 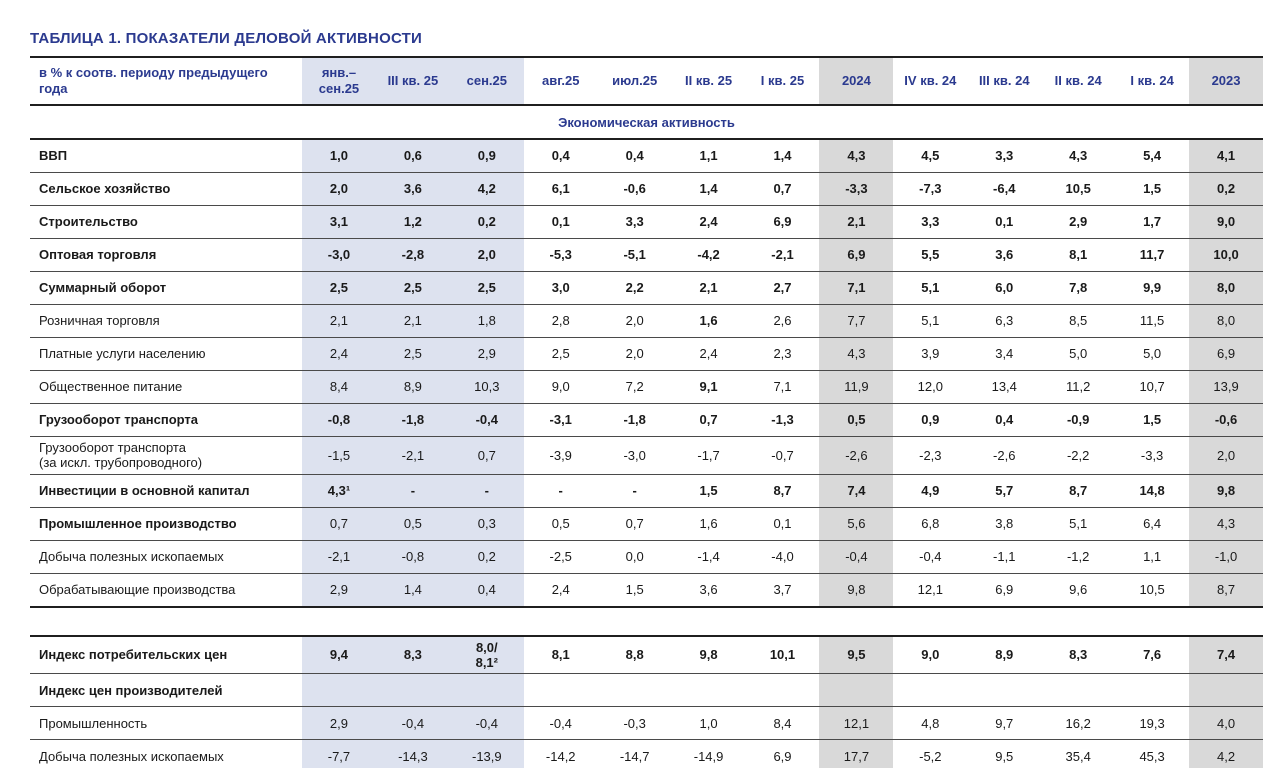 What do you see at coordinates (856, 387) in the screenshot?
I see `table-cell: 11,9` at bounding box center [856, 387].